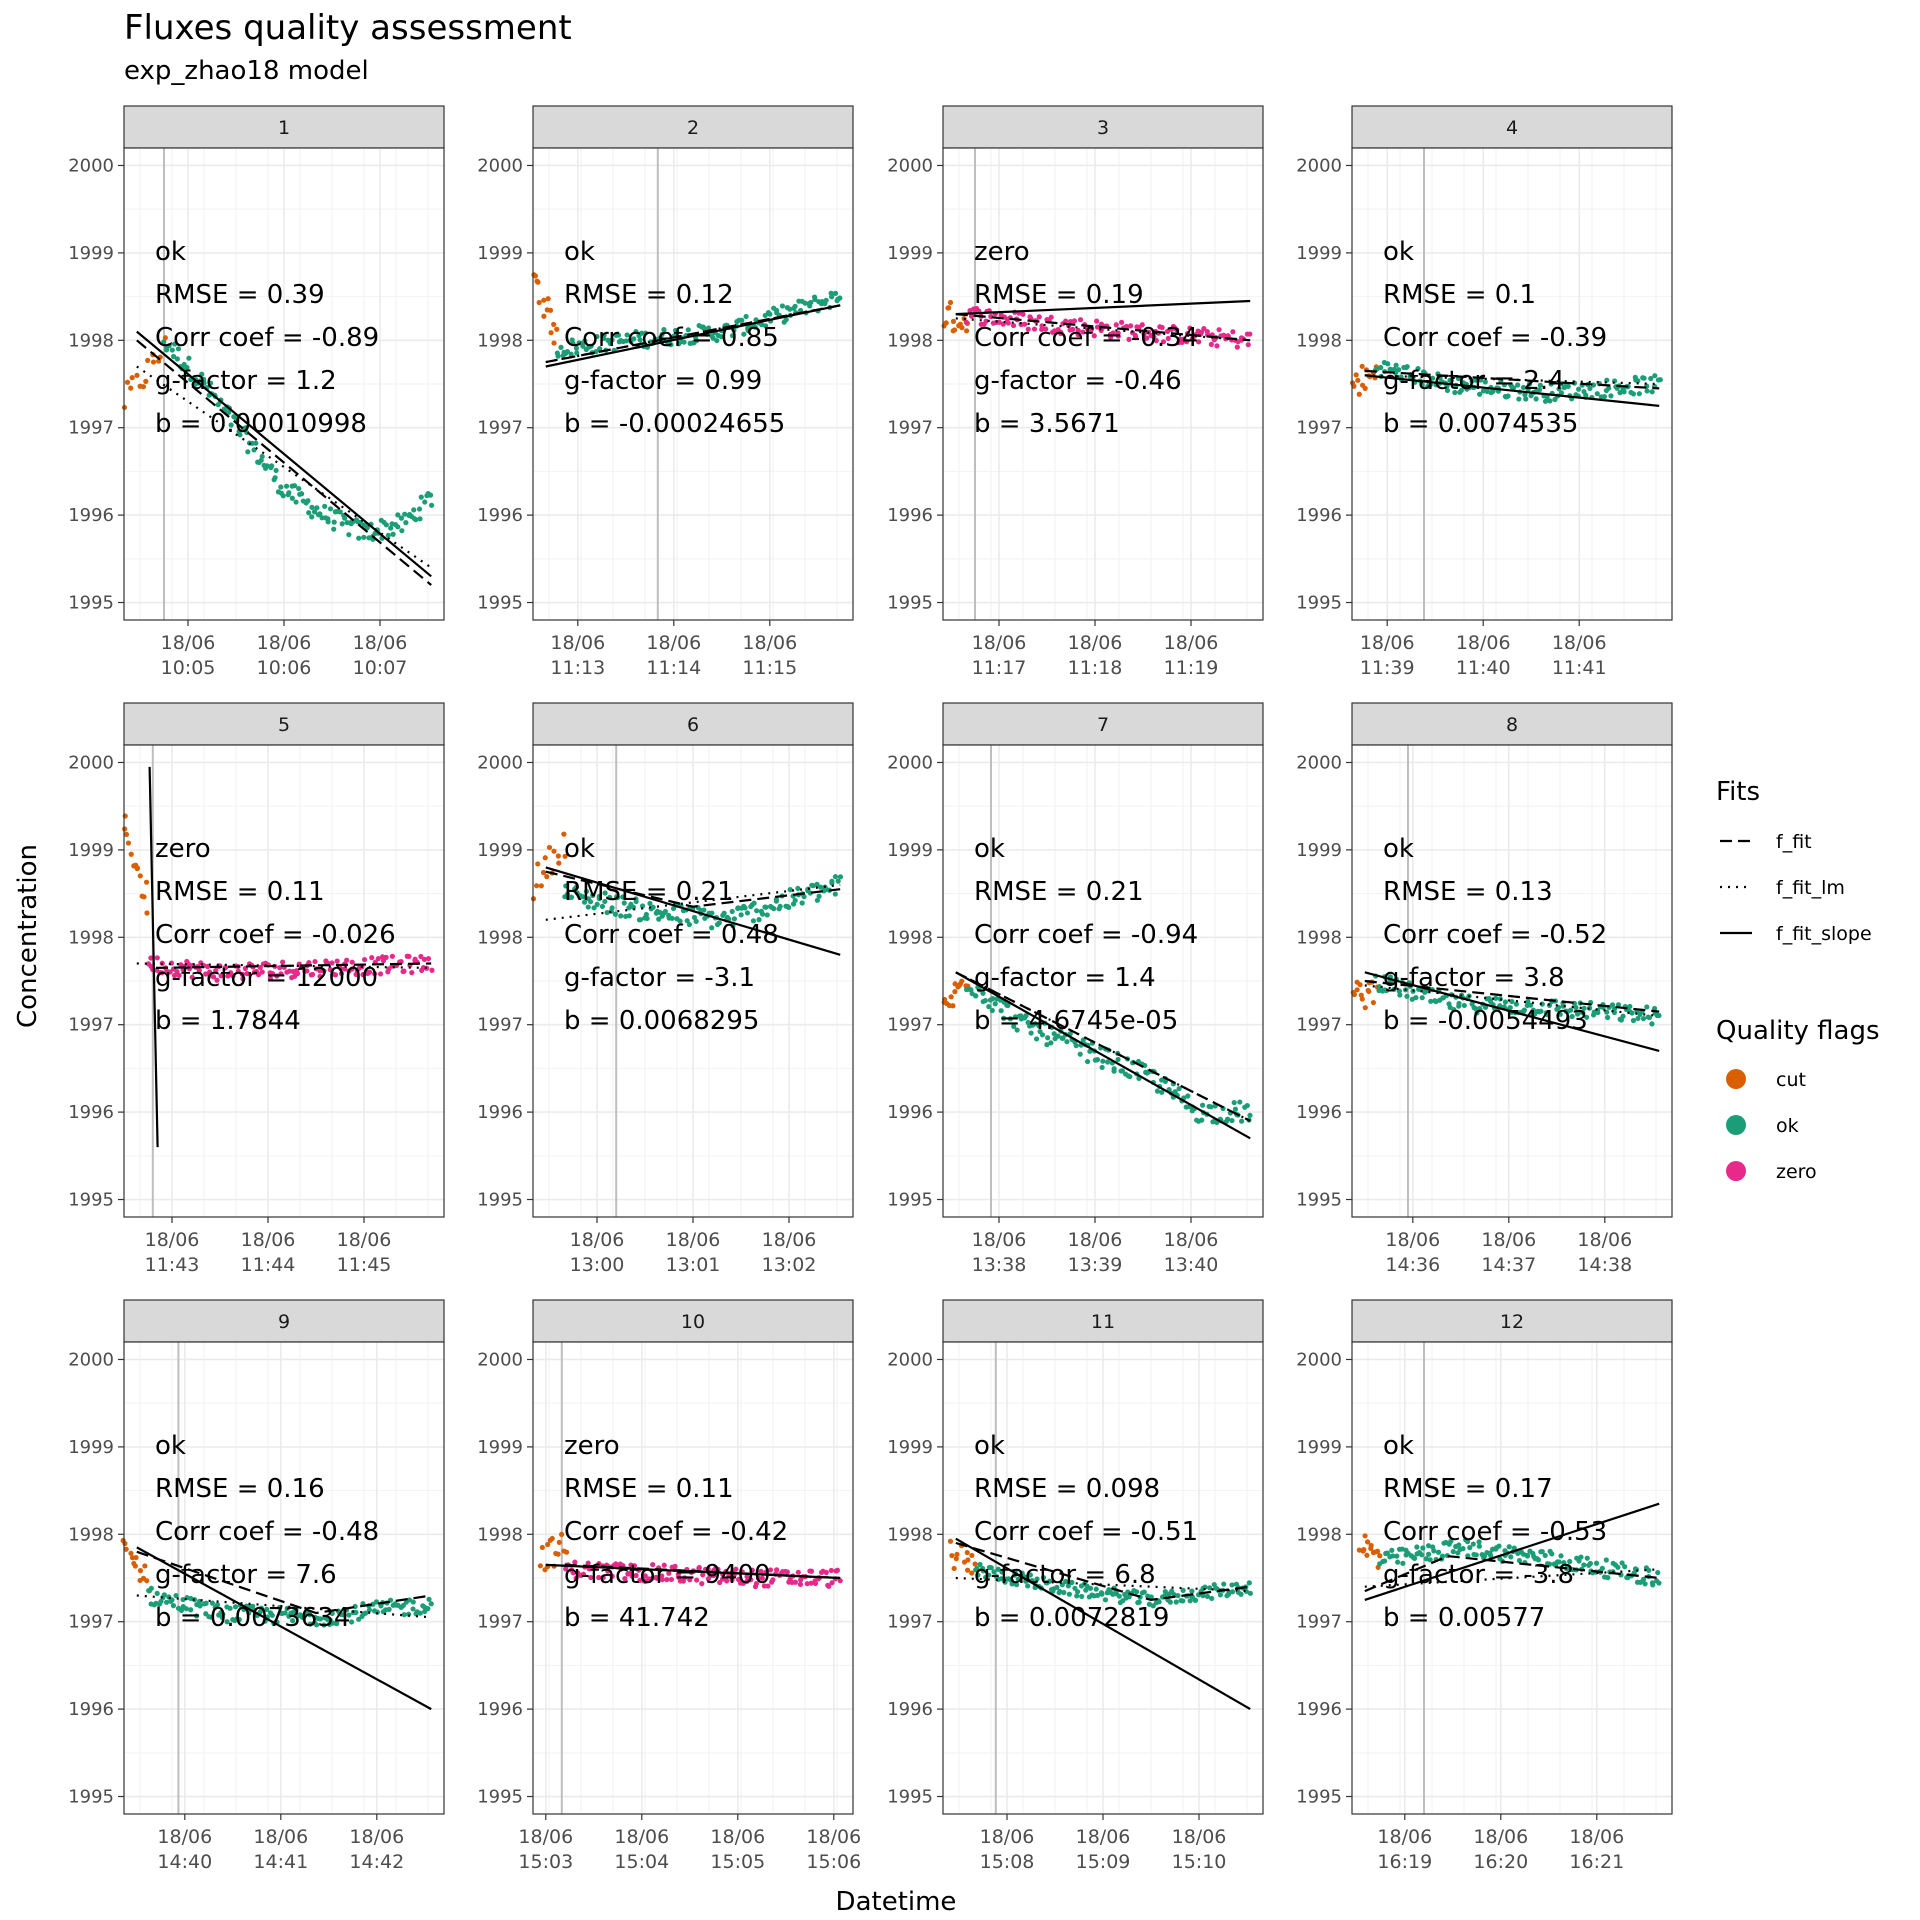  Describe the element at coordinates (1512, 379) in the screenshot. I see `fit-line-f_fit` at that location.